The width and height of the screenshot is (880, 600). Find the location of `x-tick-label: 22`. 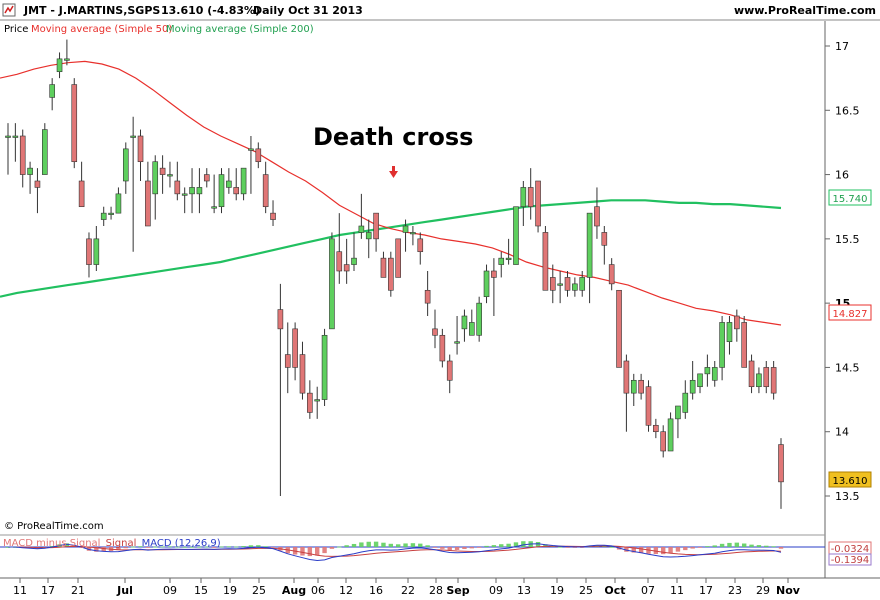

x-tick-label: 22 is located at coordinates (408, 590).